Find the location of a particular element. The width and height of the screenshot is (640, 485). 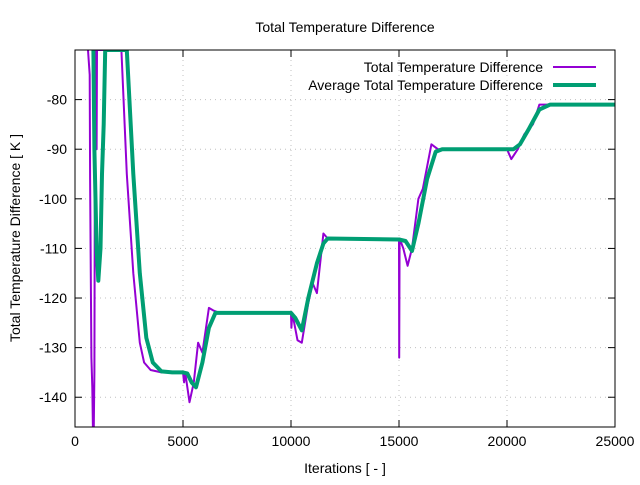

y-tick-label: -100 is located at coordinates (53, 199).